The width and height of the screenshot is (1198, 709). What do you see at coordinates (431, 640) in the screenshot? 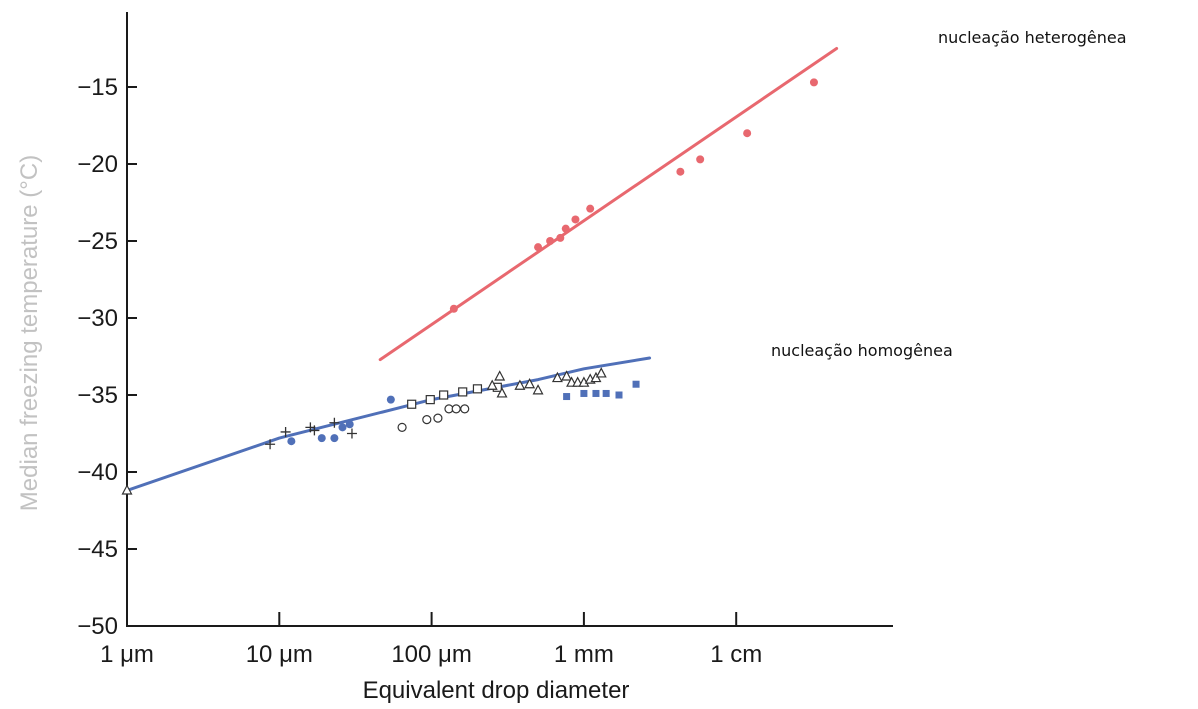
I see `x-ticks: 1 μm 10 μm 100 μm 1 mm 1 cm` at bounding box center [431, 640].